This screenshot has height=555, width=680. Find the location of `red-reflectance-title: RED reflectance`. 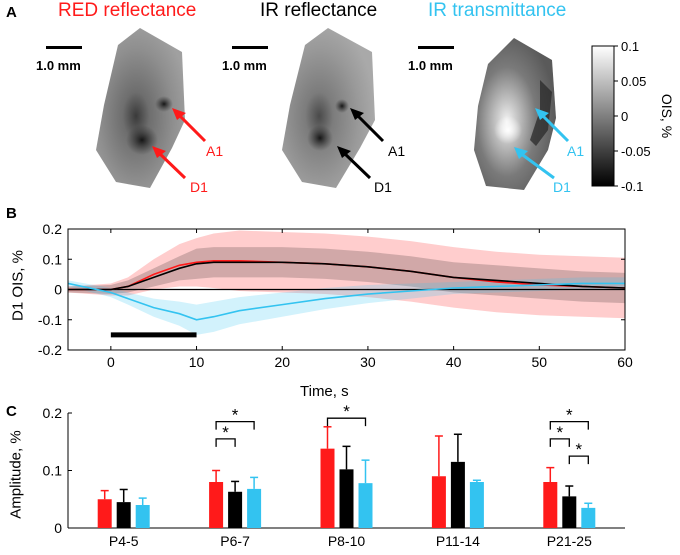

red-reflectance-title: RED reflectance is located at coordinates (127, 10).